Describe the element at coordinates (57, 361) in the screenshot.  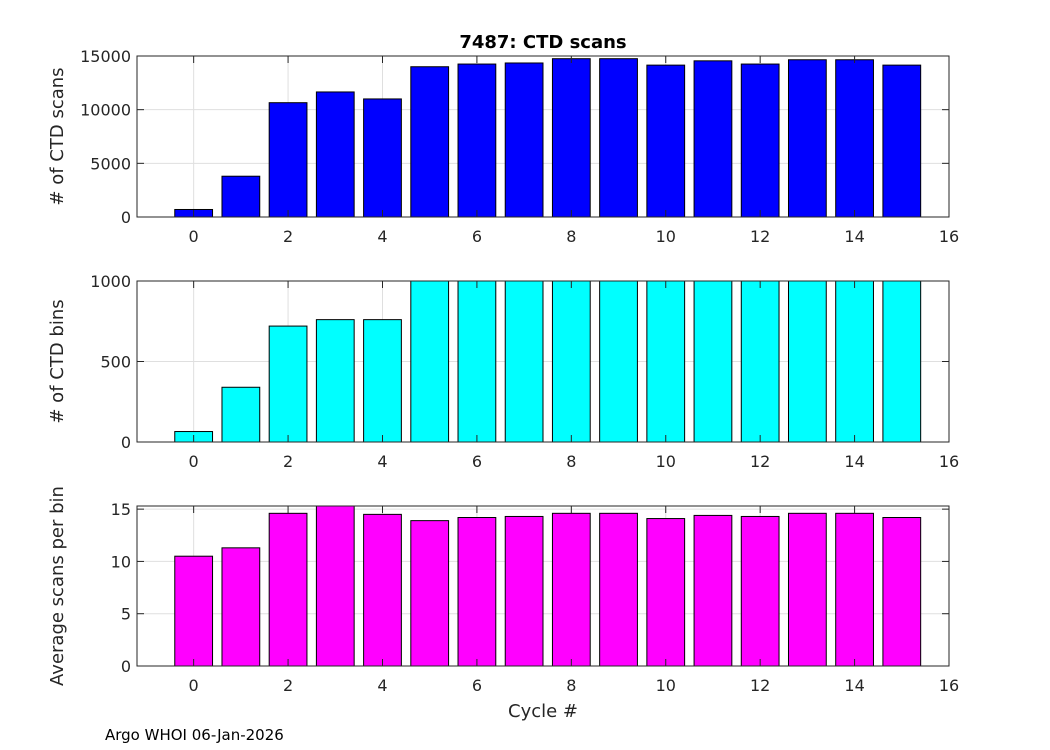
I see `y-axis-label: # of CTD bins` at that location.